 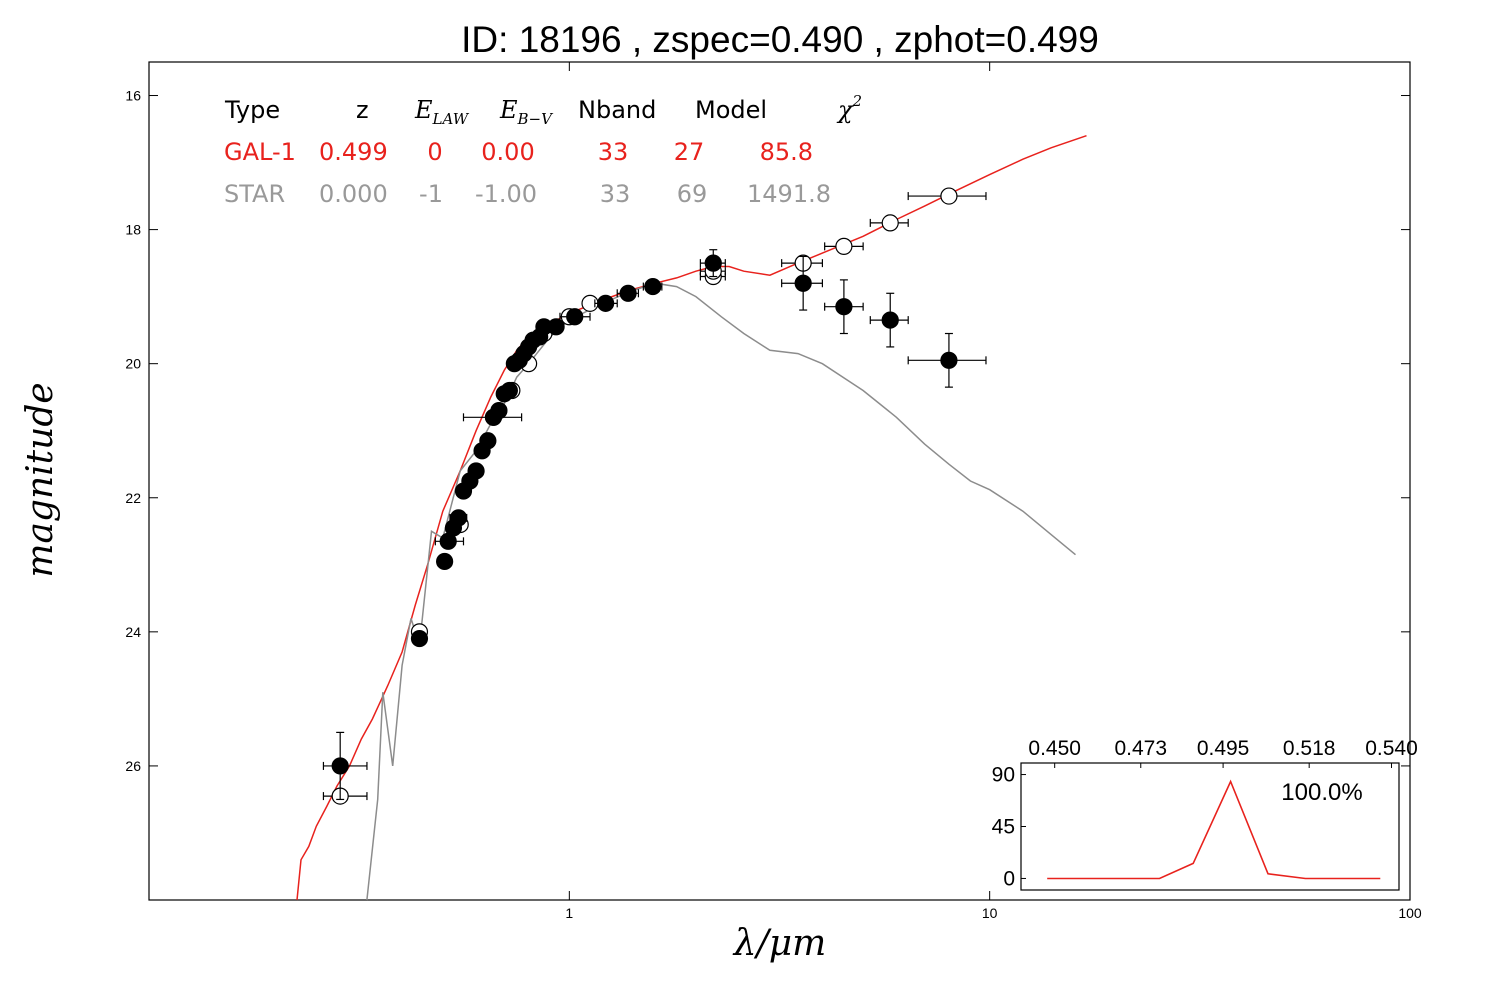 What do you see at coordinates (1410, 913) in the screenshot?
I see `x-tick-label: 100` at bounding box center [1410, 913].